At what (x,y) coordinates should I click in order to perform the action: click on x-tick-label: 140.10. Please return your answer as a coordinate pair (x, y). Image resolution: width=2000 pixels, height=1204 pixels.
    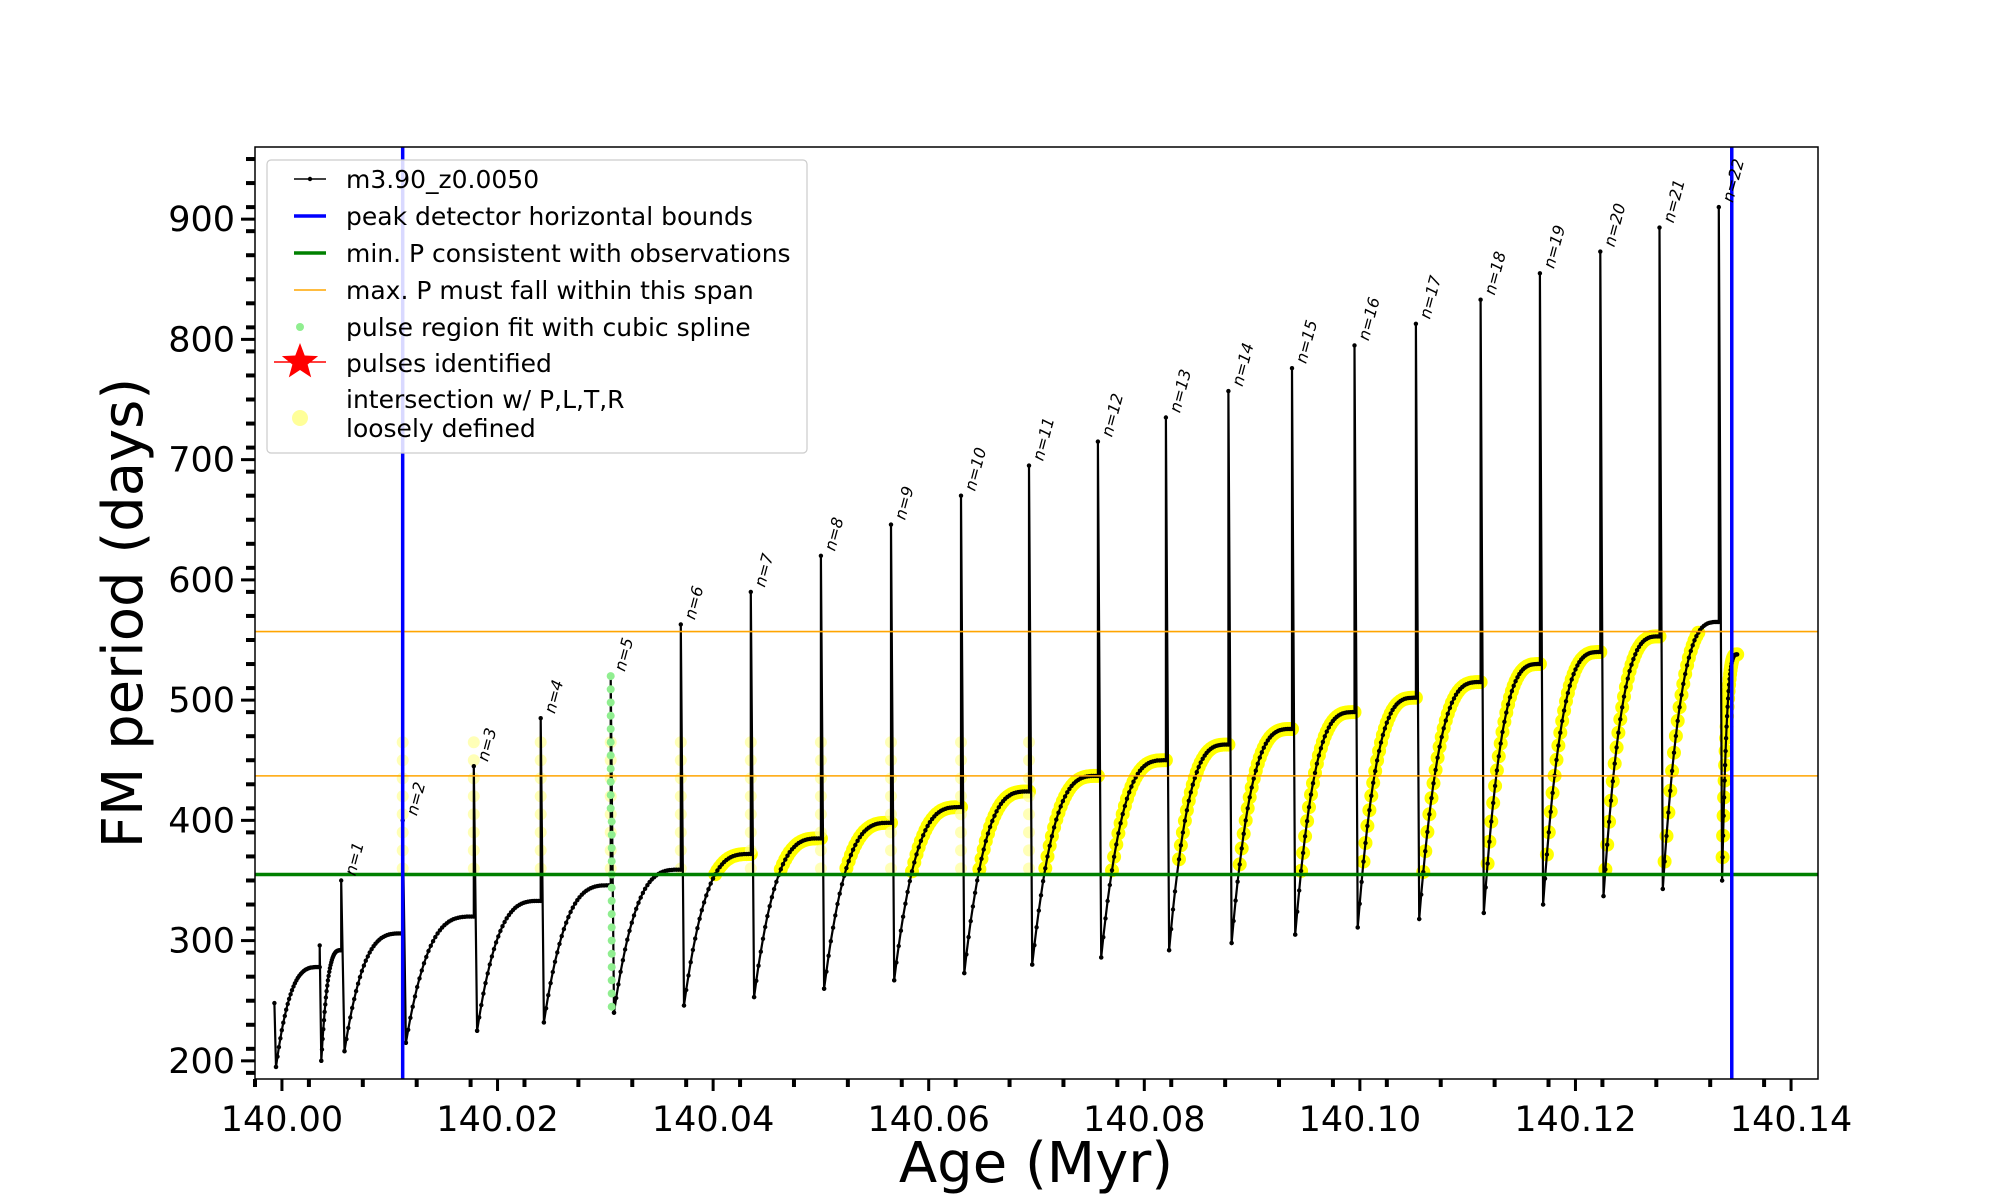
    Looking at the image, I should click on (1360, 1120).